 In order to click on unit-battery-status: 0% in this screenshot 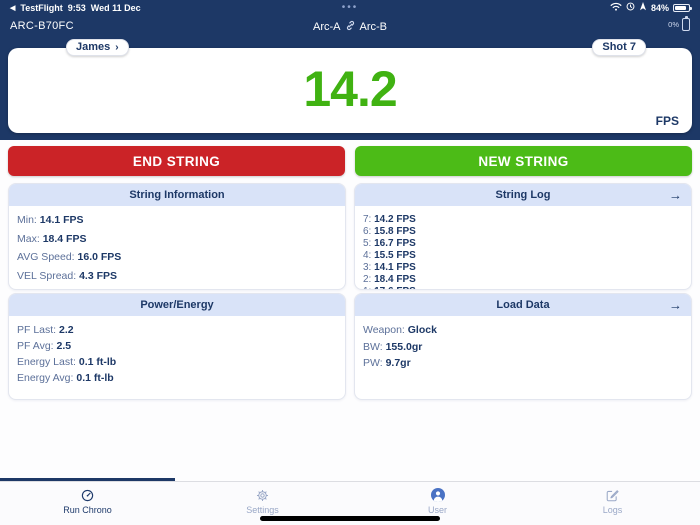, I will do `click(679, 23)`.